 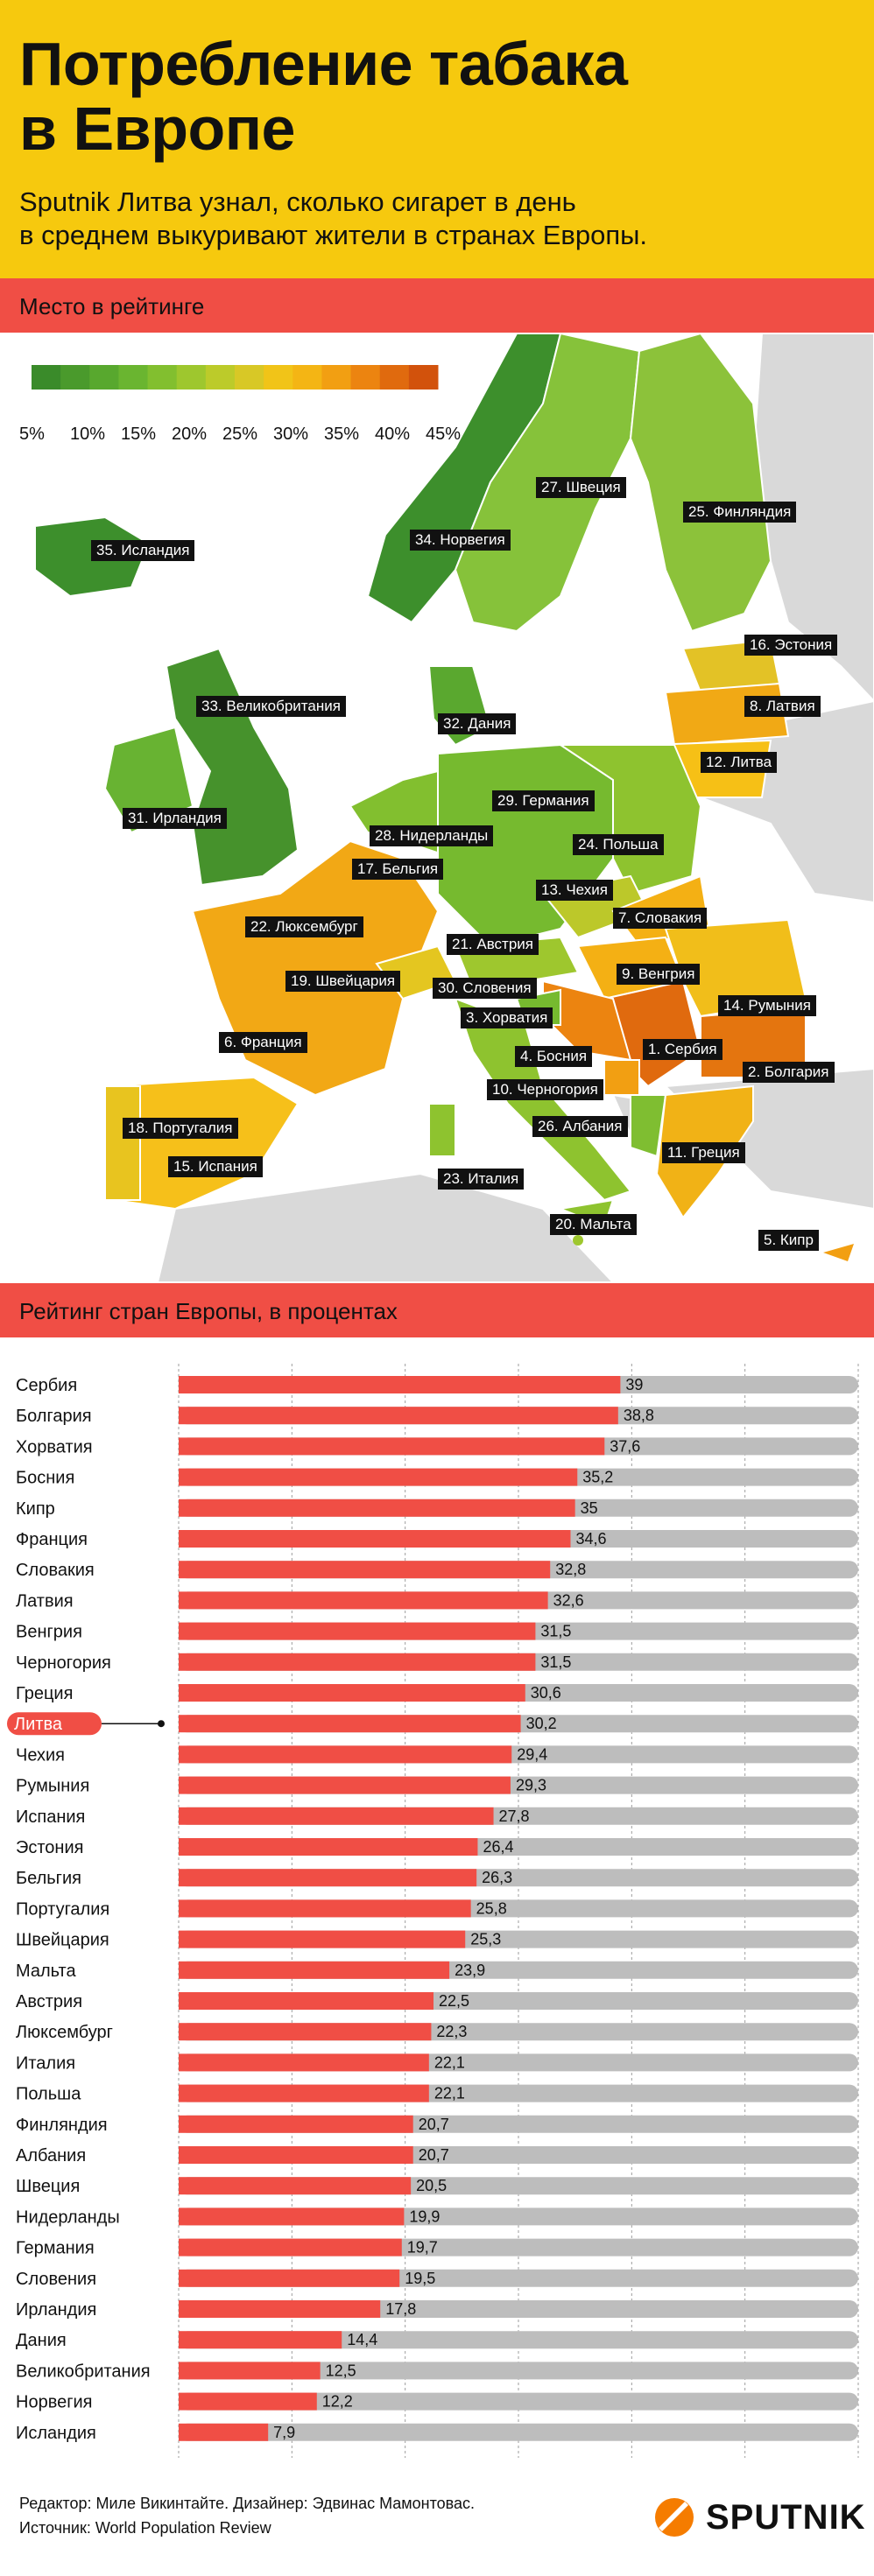 I want to click on bar-value-label: 34,6, so click(x=590, y=1539).